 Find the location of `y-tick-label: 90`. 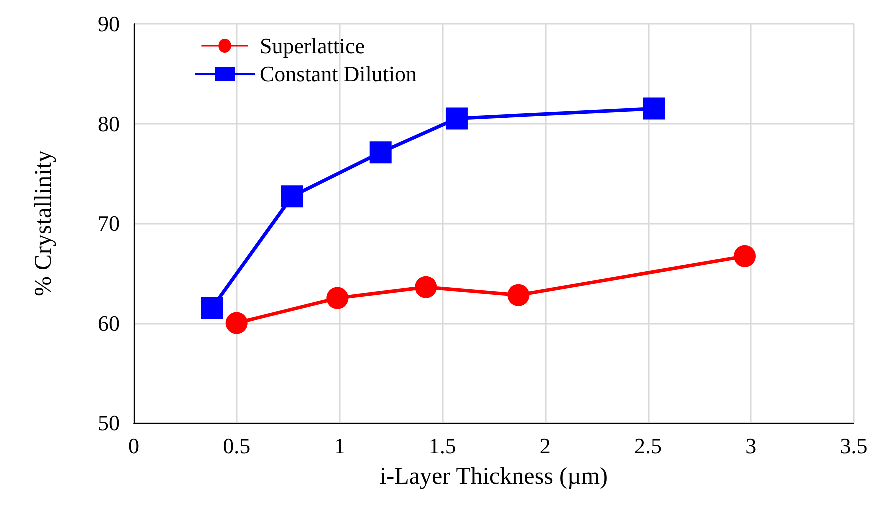

y-tick-label: 90 is located at coordinates (109, 24).